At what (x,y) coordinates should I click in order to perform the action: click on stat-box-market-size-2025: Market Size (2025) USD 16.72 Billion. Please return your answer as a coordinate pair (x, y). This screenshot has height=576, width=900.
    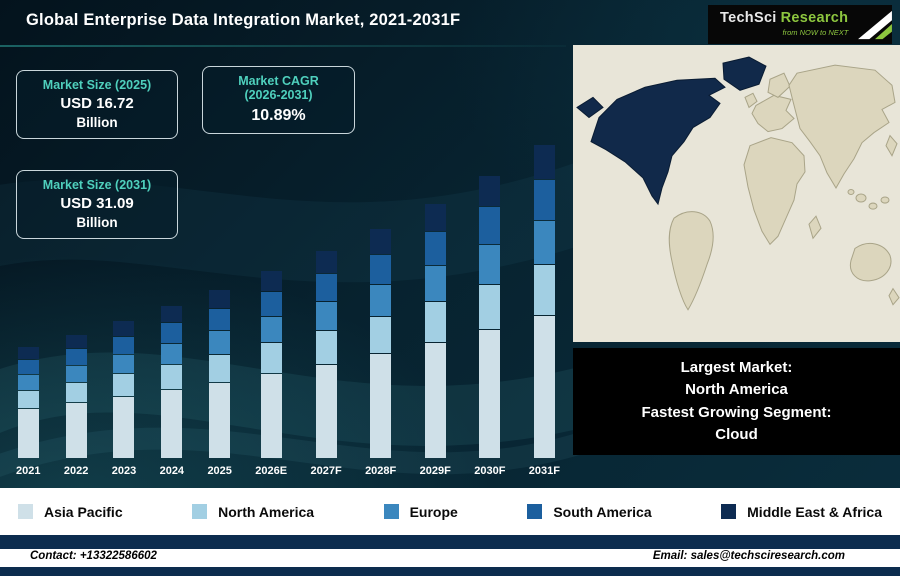
    Looking at the image, I should click on (97, 104).